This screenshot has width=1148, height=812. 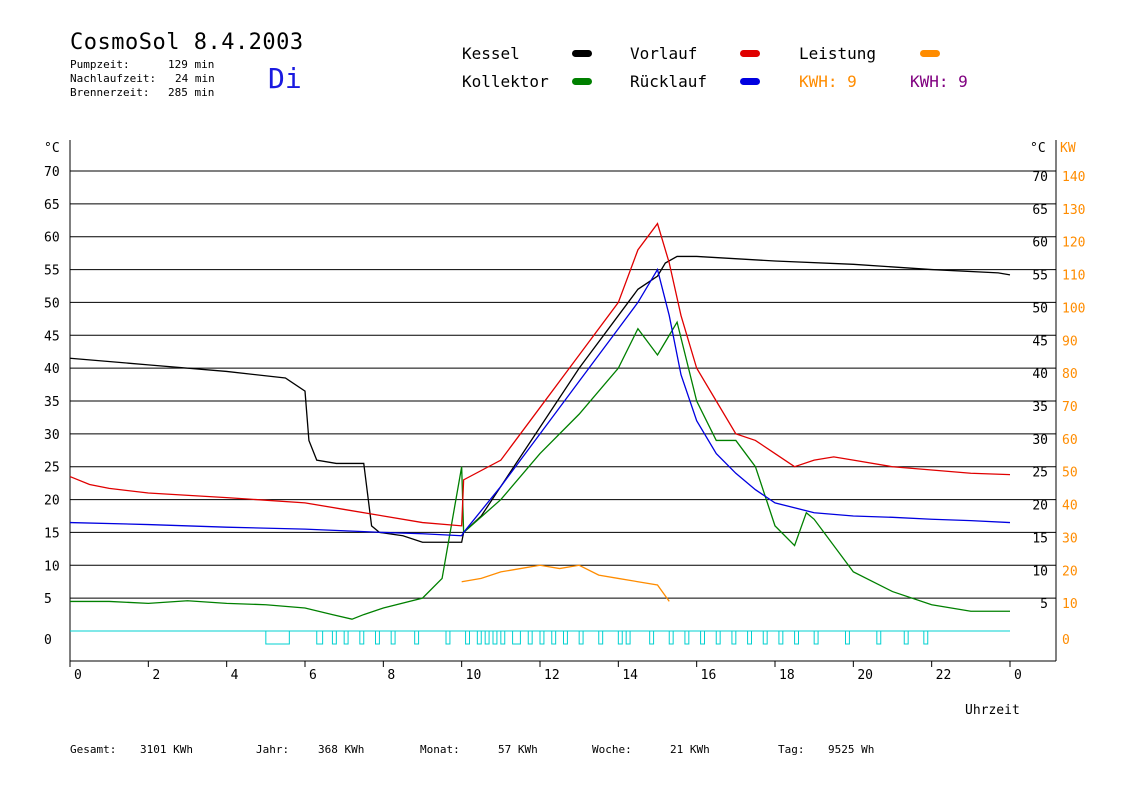 I want to click on y2-tick-label: 40, so click(x=1070, y=506).